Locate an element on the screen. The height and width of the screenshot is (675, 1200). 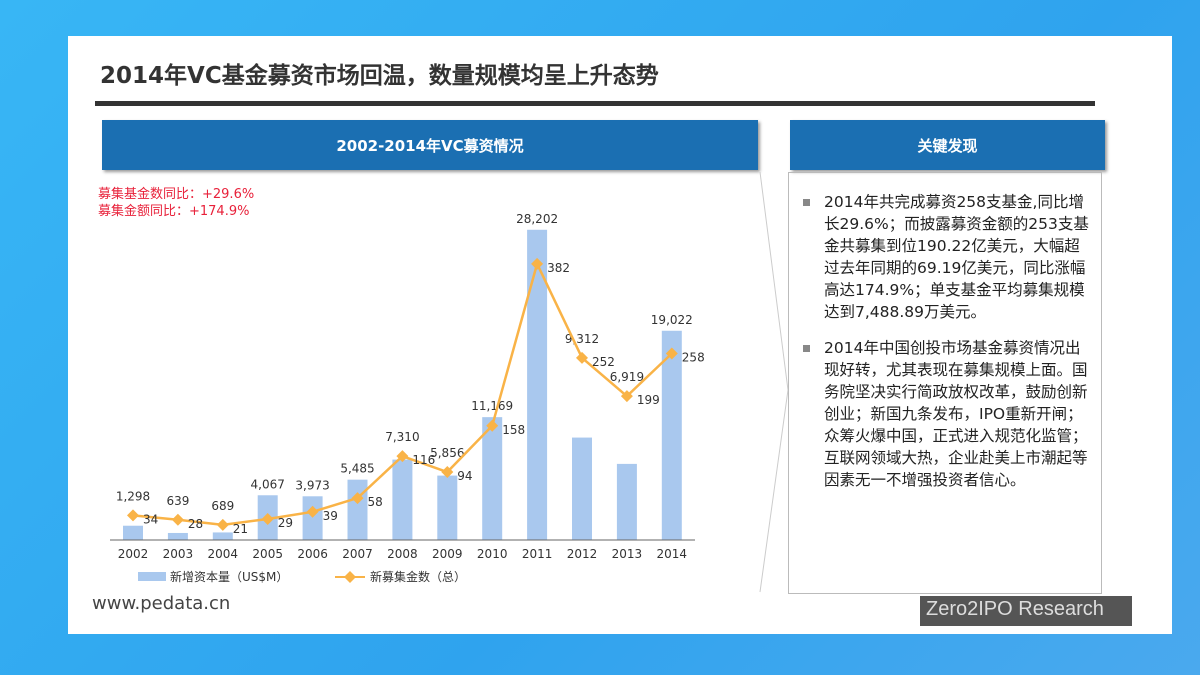
x-tick-label: 2002 is located at coordinates (133, 554).